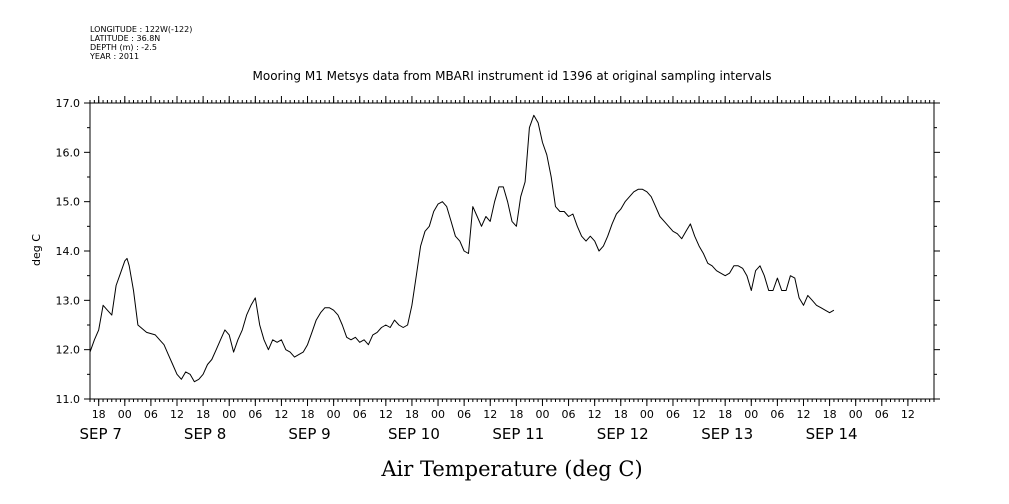  I want to click on x-day-label: SEP 11, so click(518, 434).